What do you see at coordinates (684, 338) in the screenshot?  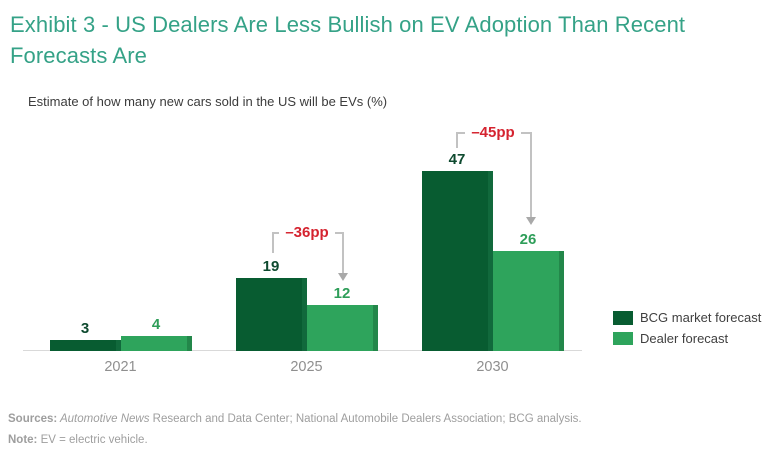 I see `legend-label-dealer-forecast: Dealer forecast` at bounding box center [684, 338].